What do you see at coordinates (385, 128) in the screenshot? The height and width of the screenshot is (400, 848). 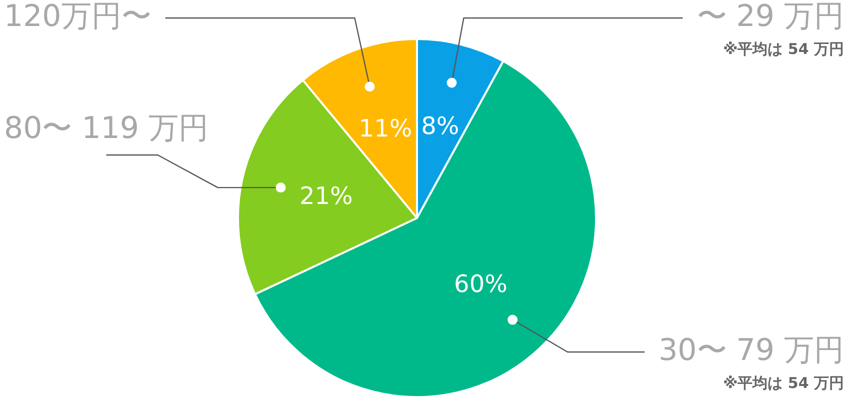 I see `data-label: 11%` at bounding box center [385, 128].